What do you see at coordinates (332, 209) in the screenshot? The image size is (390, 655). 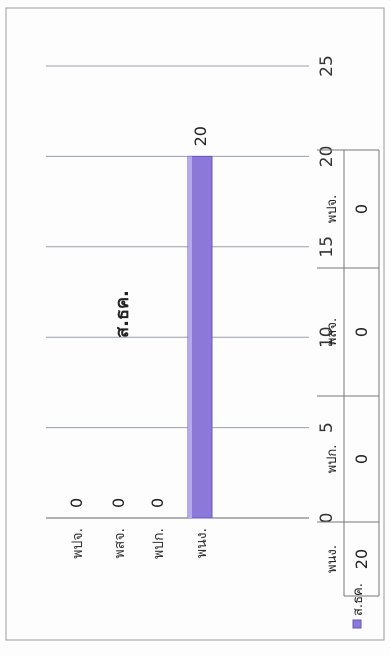 I see `table-header-cell: พปจ.` at bounding box center [332, 209].